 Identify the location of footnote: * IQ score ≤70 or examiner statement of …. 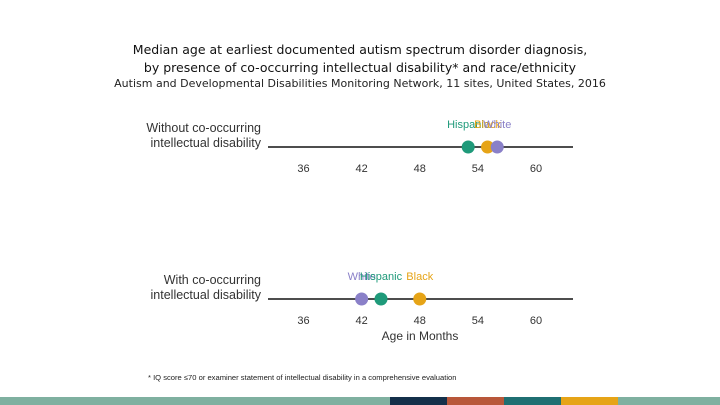
(302, 377).